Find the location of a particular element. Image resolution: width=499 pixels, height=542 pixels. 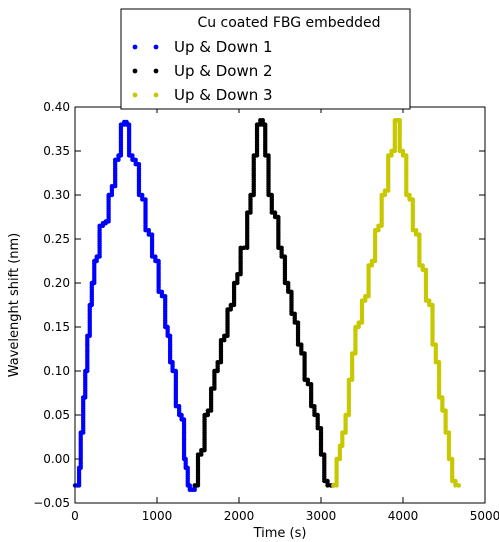

y-tick-label: 0.30 is located at coordinates (56, 195).